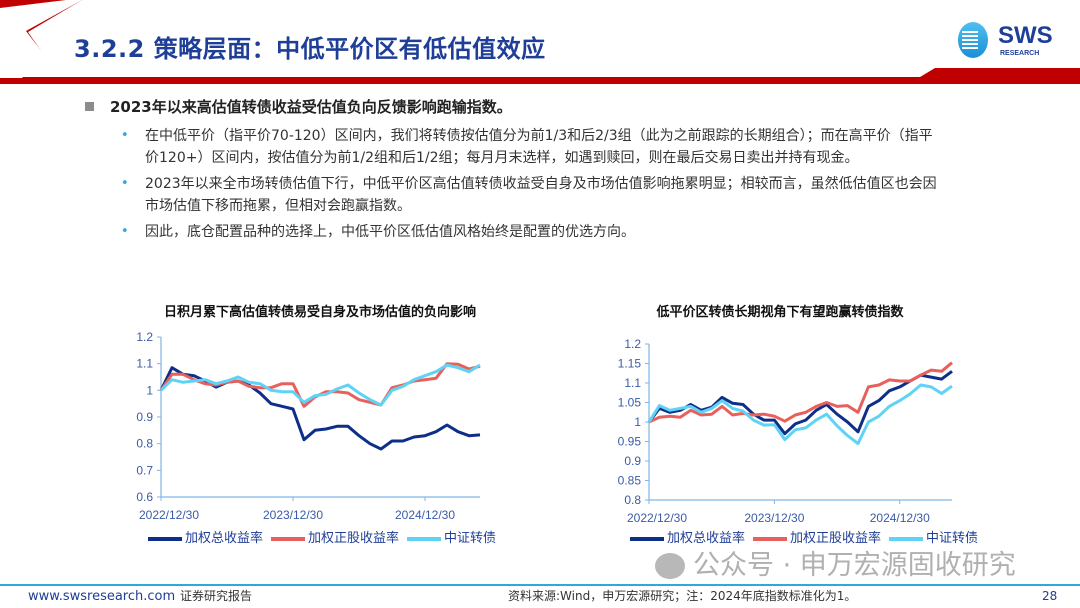 Image resolution: width=1080 pixels, height=608 pixels. I want to click on footer-divider, so click(540, 585).